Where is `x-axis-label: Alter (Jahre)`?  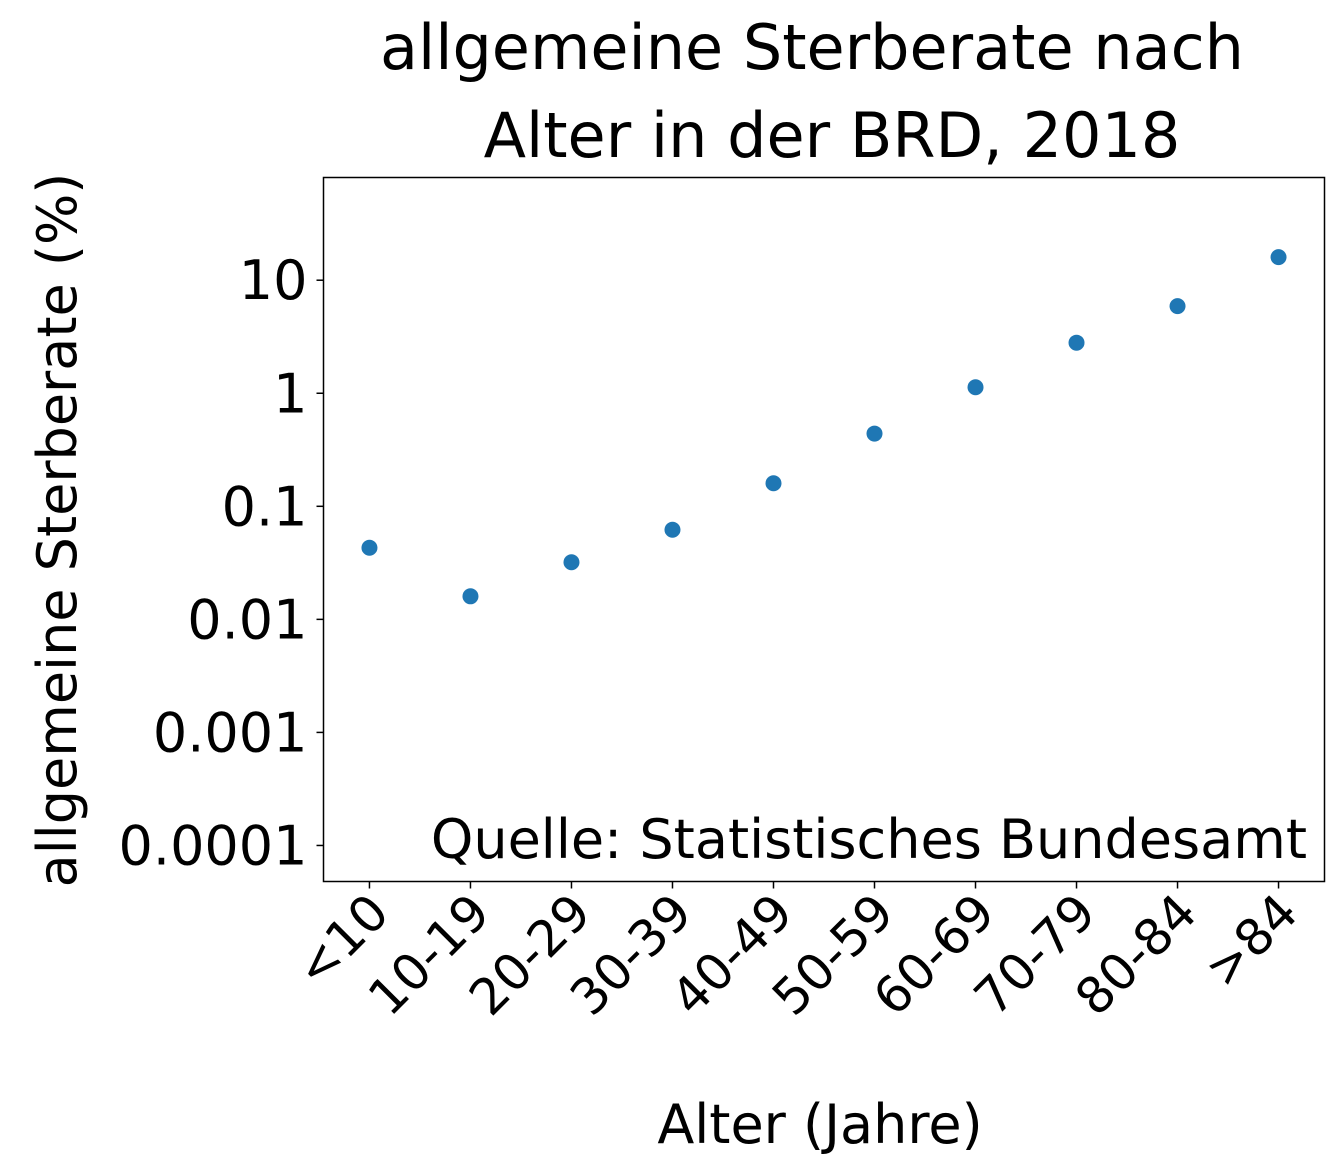 x-axis-label: Alter (Jahre) is located at coordinates (819, 1124).